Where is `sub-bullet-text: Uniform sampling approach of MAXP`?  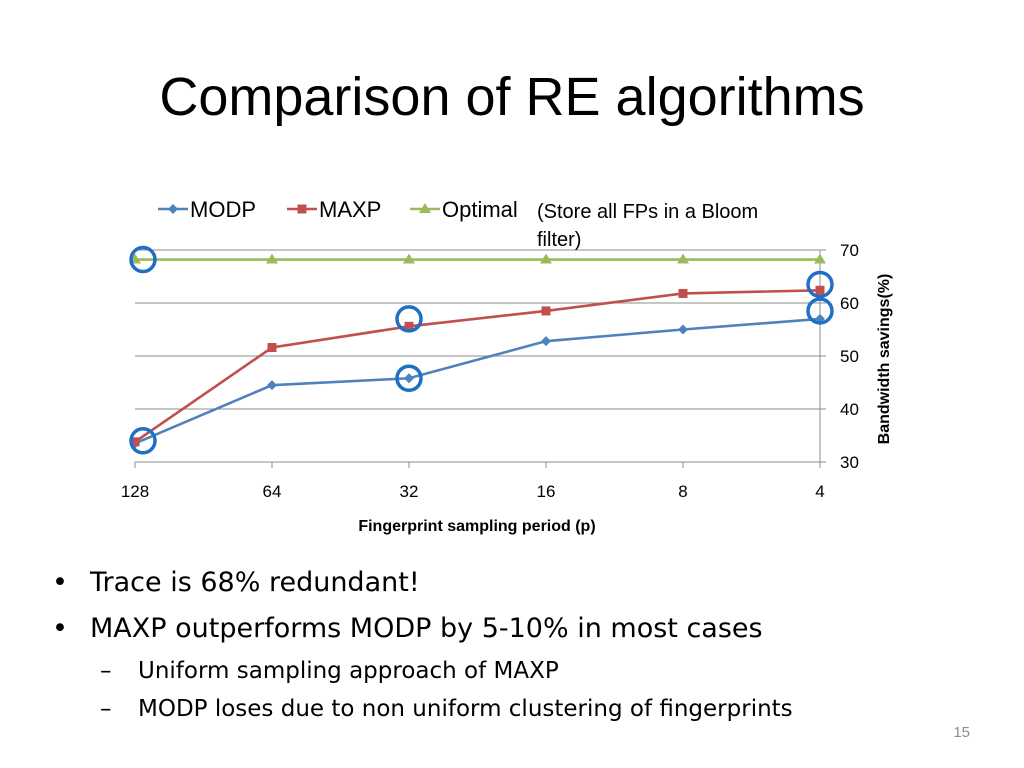 sub-bullet-text: Uniform sampling approach of MAXP is located at coordinates (348, 671).